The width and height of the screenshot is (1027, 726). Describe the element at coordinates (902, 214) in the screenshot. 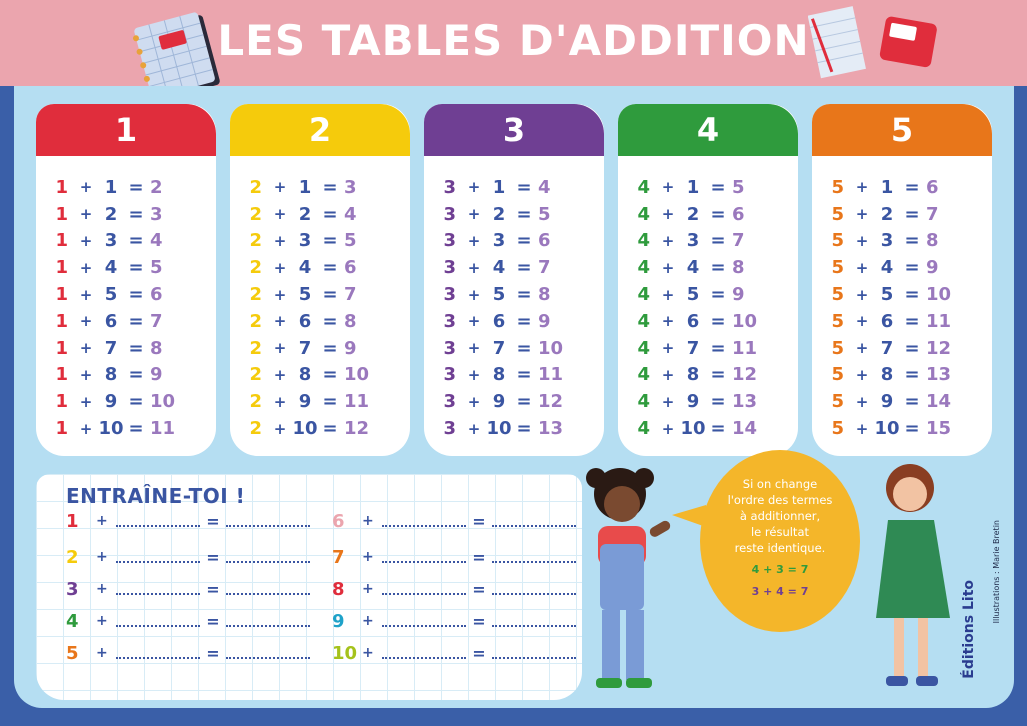

I see `table-row: 5 +2 = 7` at that location.